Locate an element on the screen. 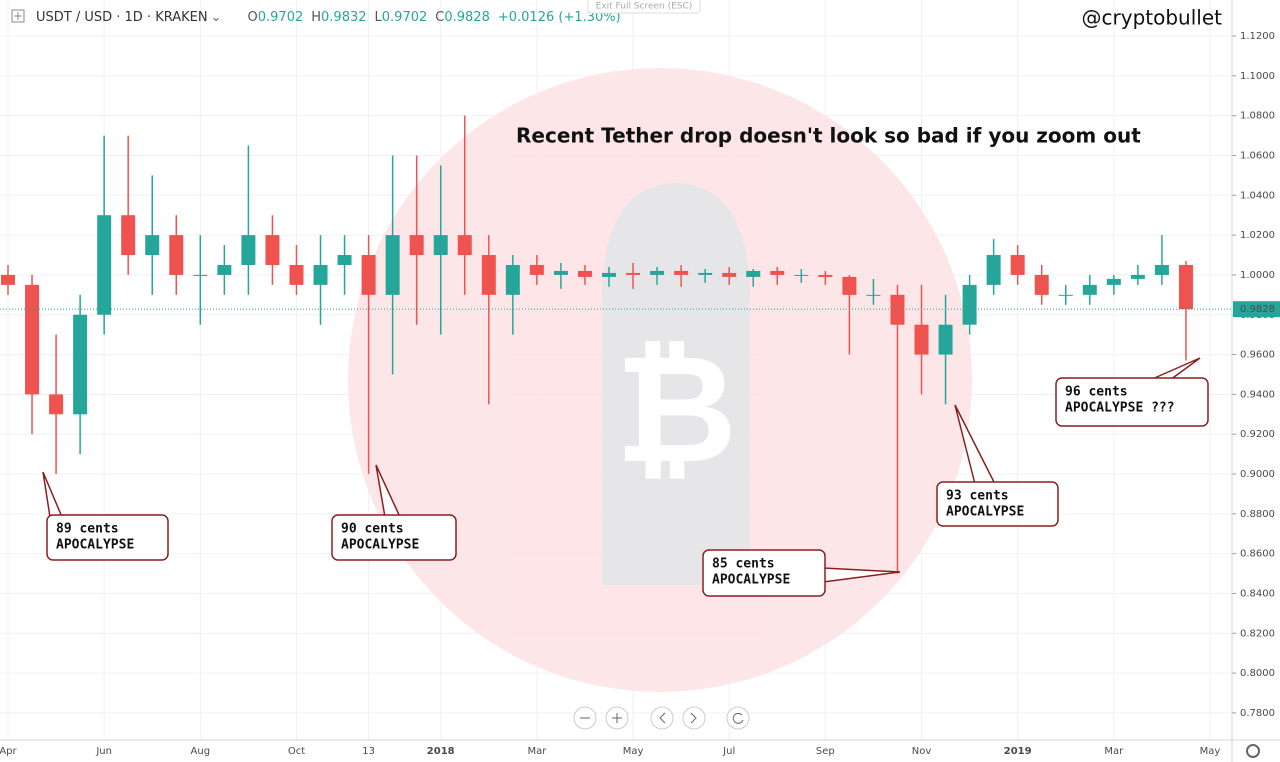  y-tick-label: 1.0600 is located at coordinates (1257, 155).